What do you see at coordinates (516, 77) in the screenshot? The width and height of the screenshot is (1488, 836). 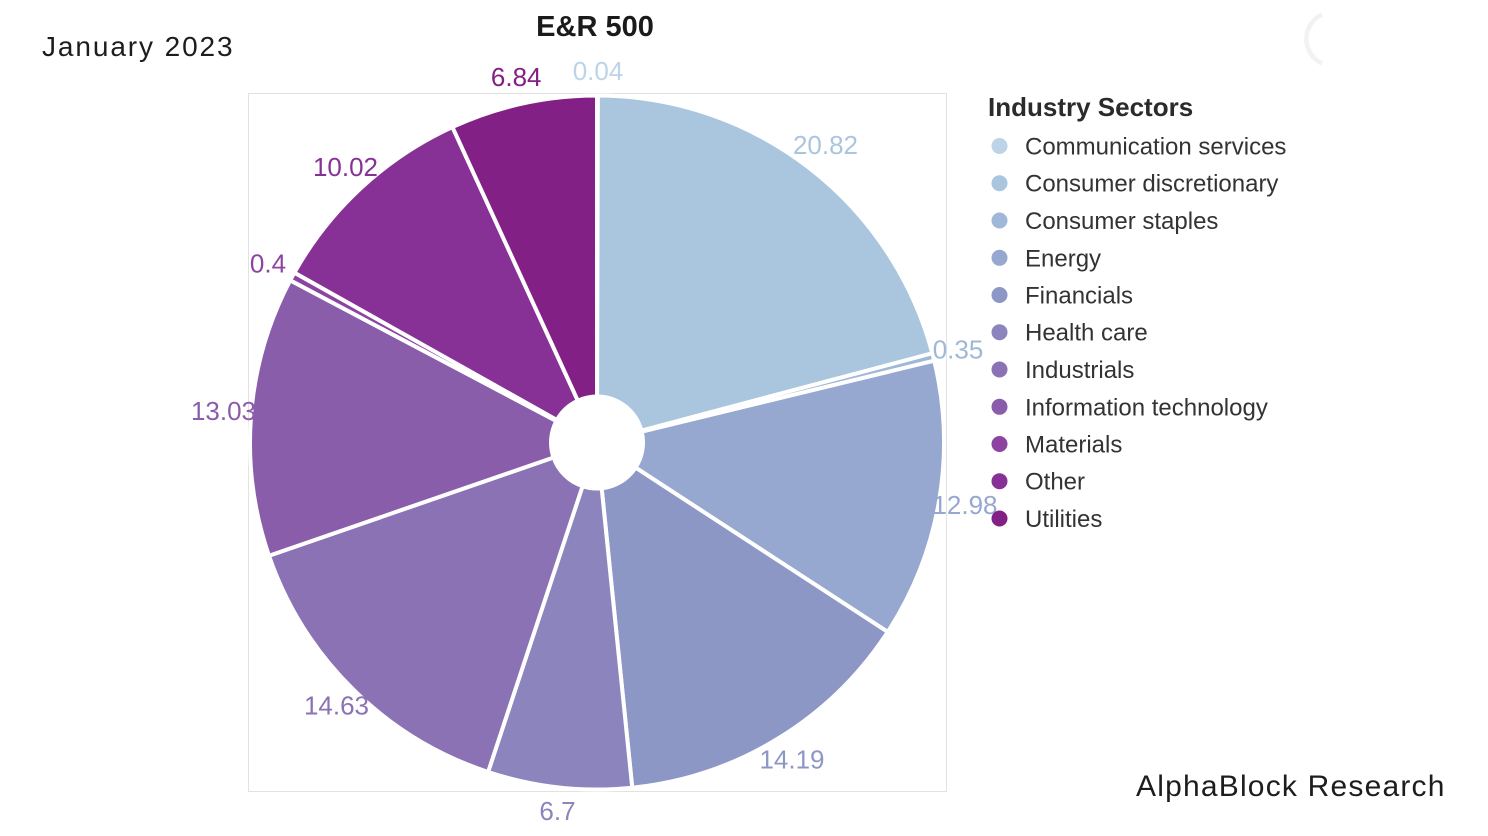 I see `svg-text: 6.84` at bounding box center [516, 77].